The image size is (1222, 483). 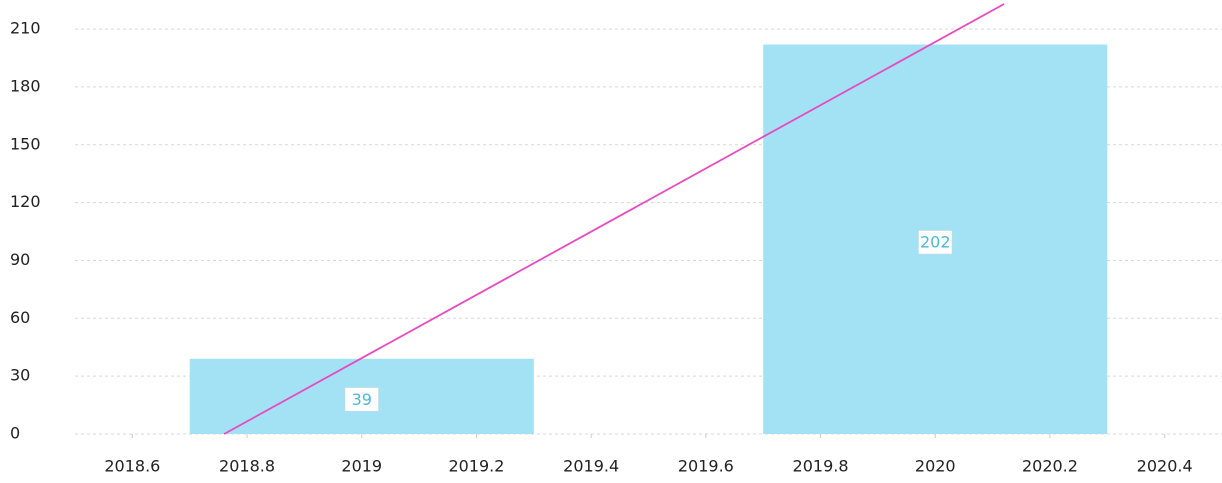 I want to click on data-label: 39, so click(x=362, y=399).